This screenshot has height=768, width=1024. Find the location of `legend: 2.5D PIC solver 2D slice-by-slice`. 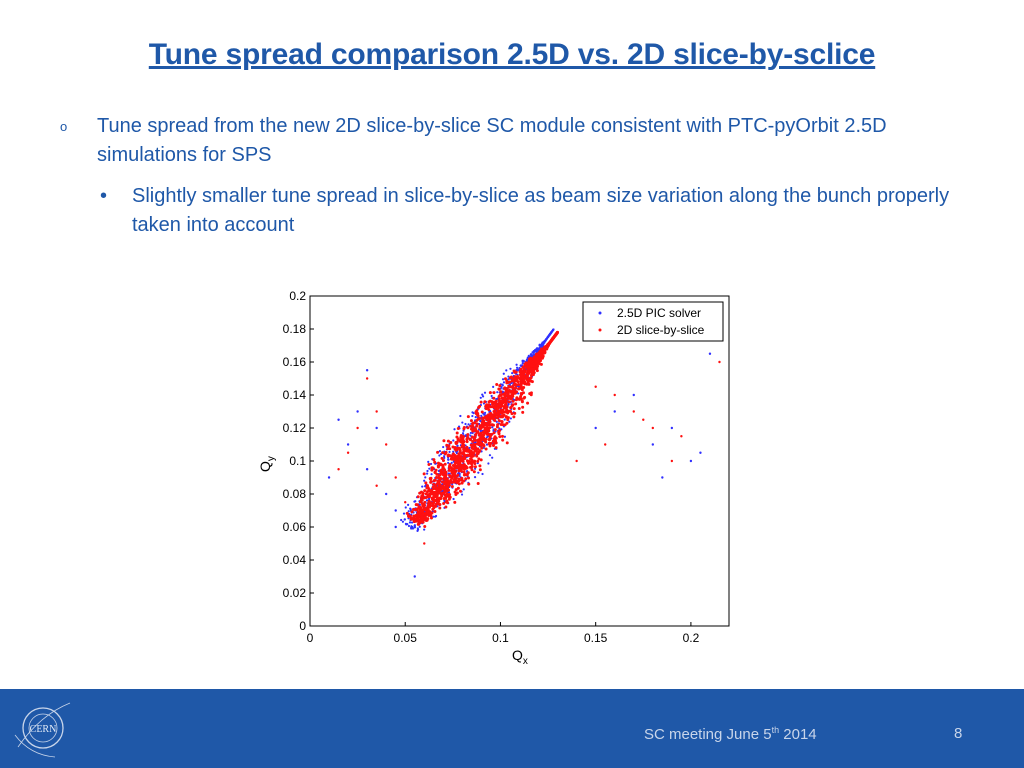

legend: 2.5D PIC solver 2D slice-by-slice is located at coordinates (653, 321).